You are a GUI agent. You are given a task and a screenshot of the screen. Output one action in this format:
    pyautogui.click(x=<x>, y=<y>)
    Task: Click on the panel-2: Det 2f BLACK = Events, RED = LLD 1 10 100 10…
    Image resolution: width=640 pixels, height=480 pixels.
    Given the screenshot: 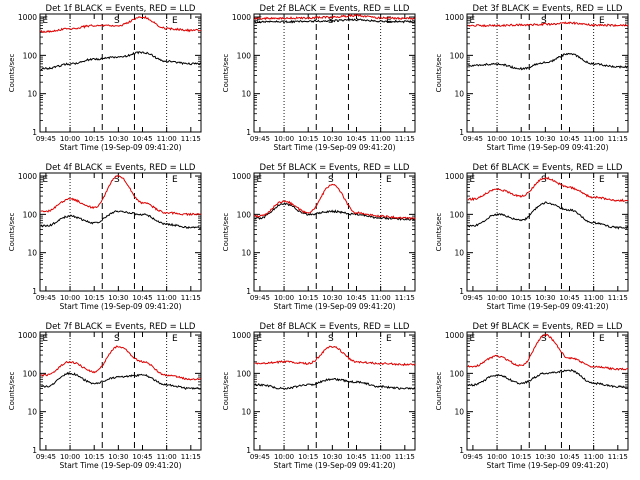 What is the action you would take?
    pyautogui.click(x=319, y=78)
    